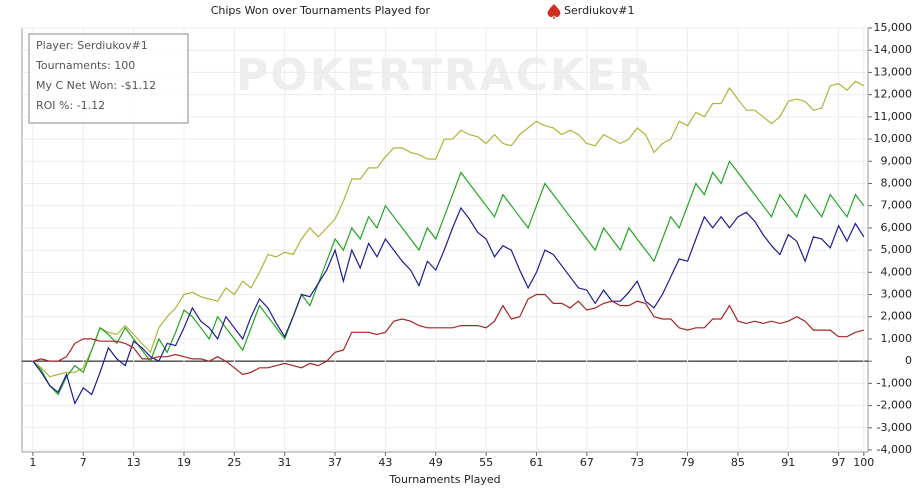  I want to click on y-tick-label: 9,000, so click(897, 160).